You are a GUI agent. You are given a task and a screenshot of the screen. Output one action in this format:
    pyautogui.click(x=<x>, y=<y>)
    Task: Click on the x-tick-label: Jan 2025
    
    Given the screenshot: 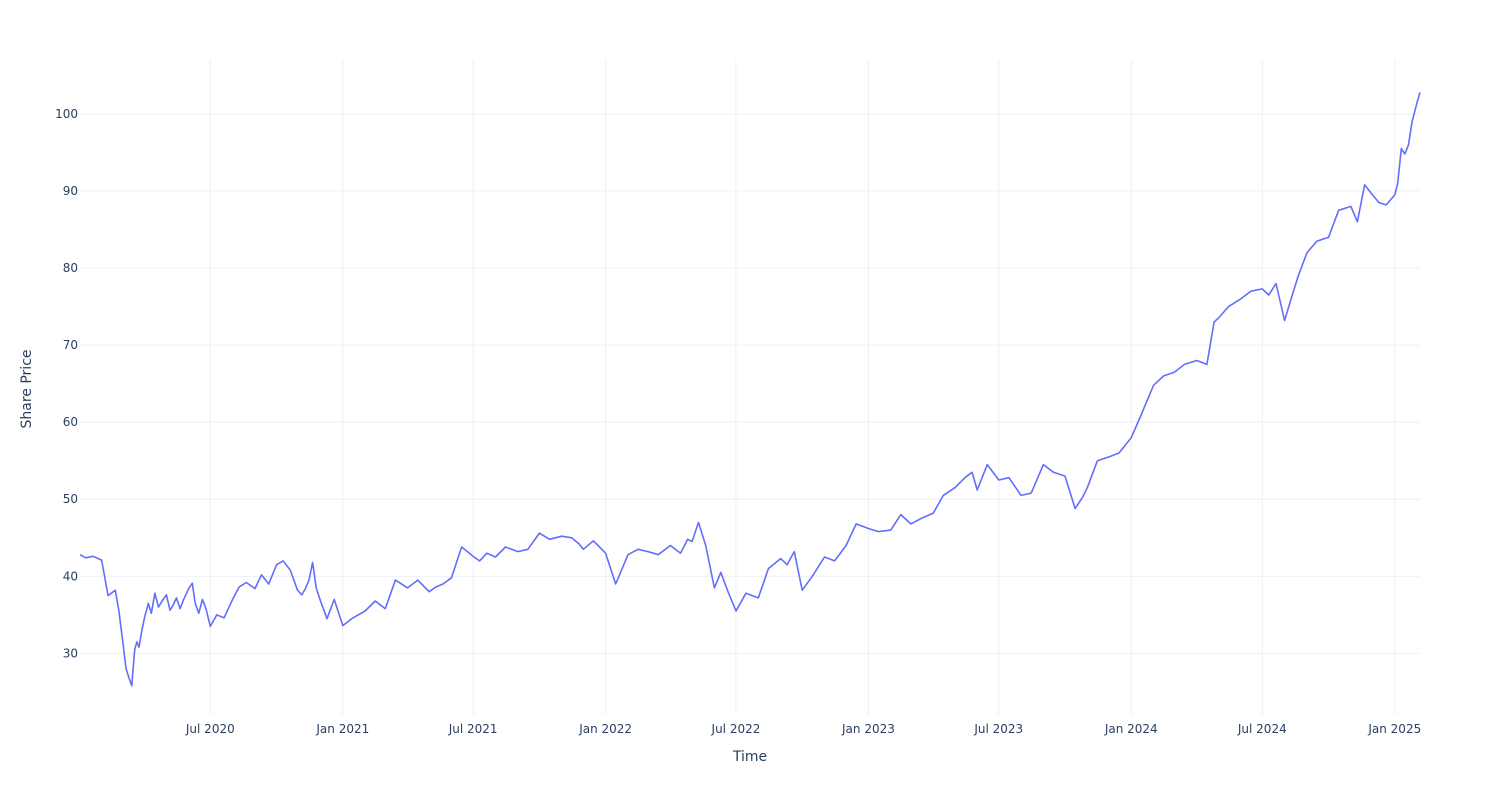 What is the action you would take?
    pyautogui.click(x=1394, y=729)
    